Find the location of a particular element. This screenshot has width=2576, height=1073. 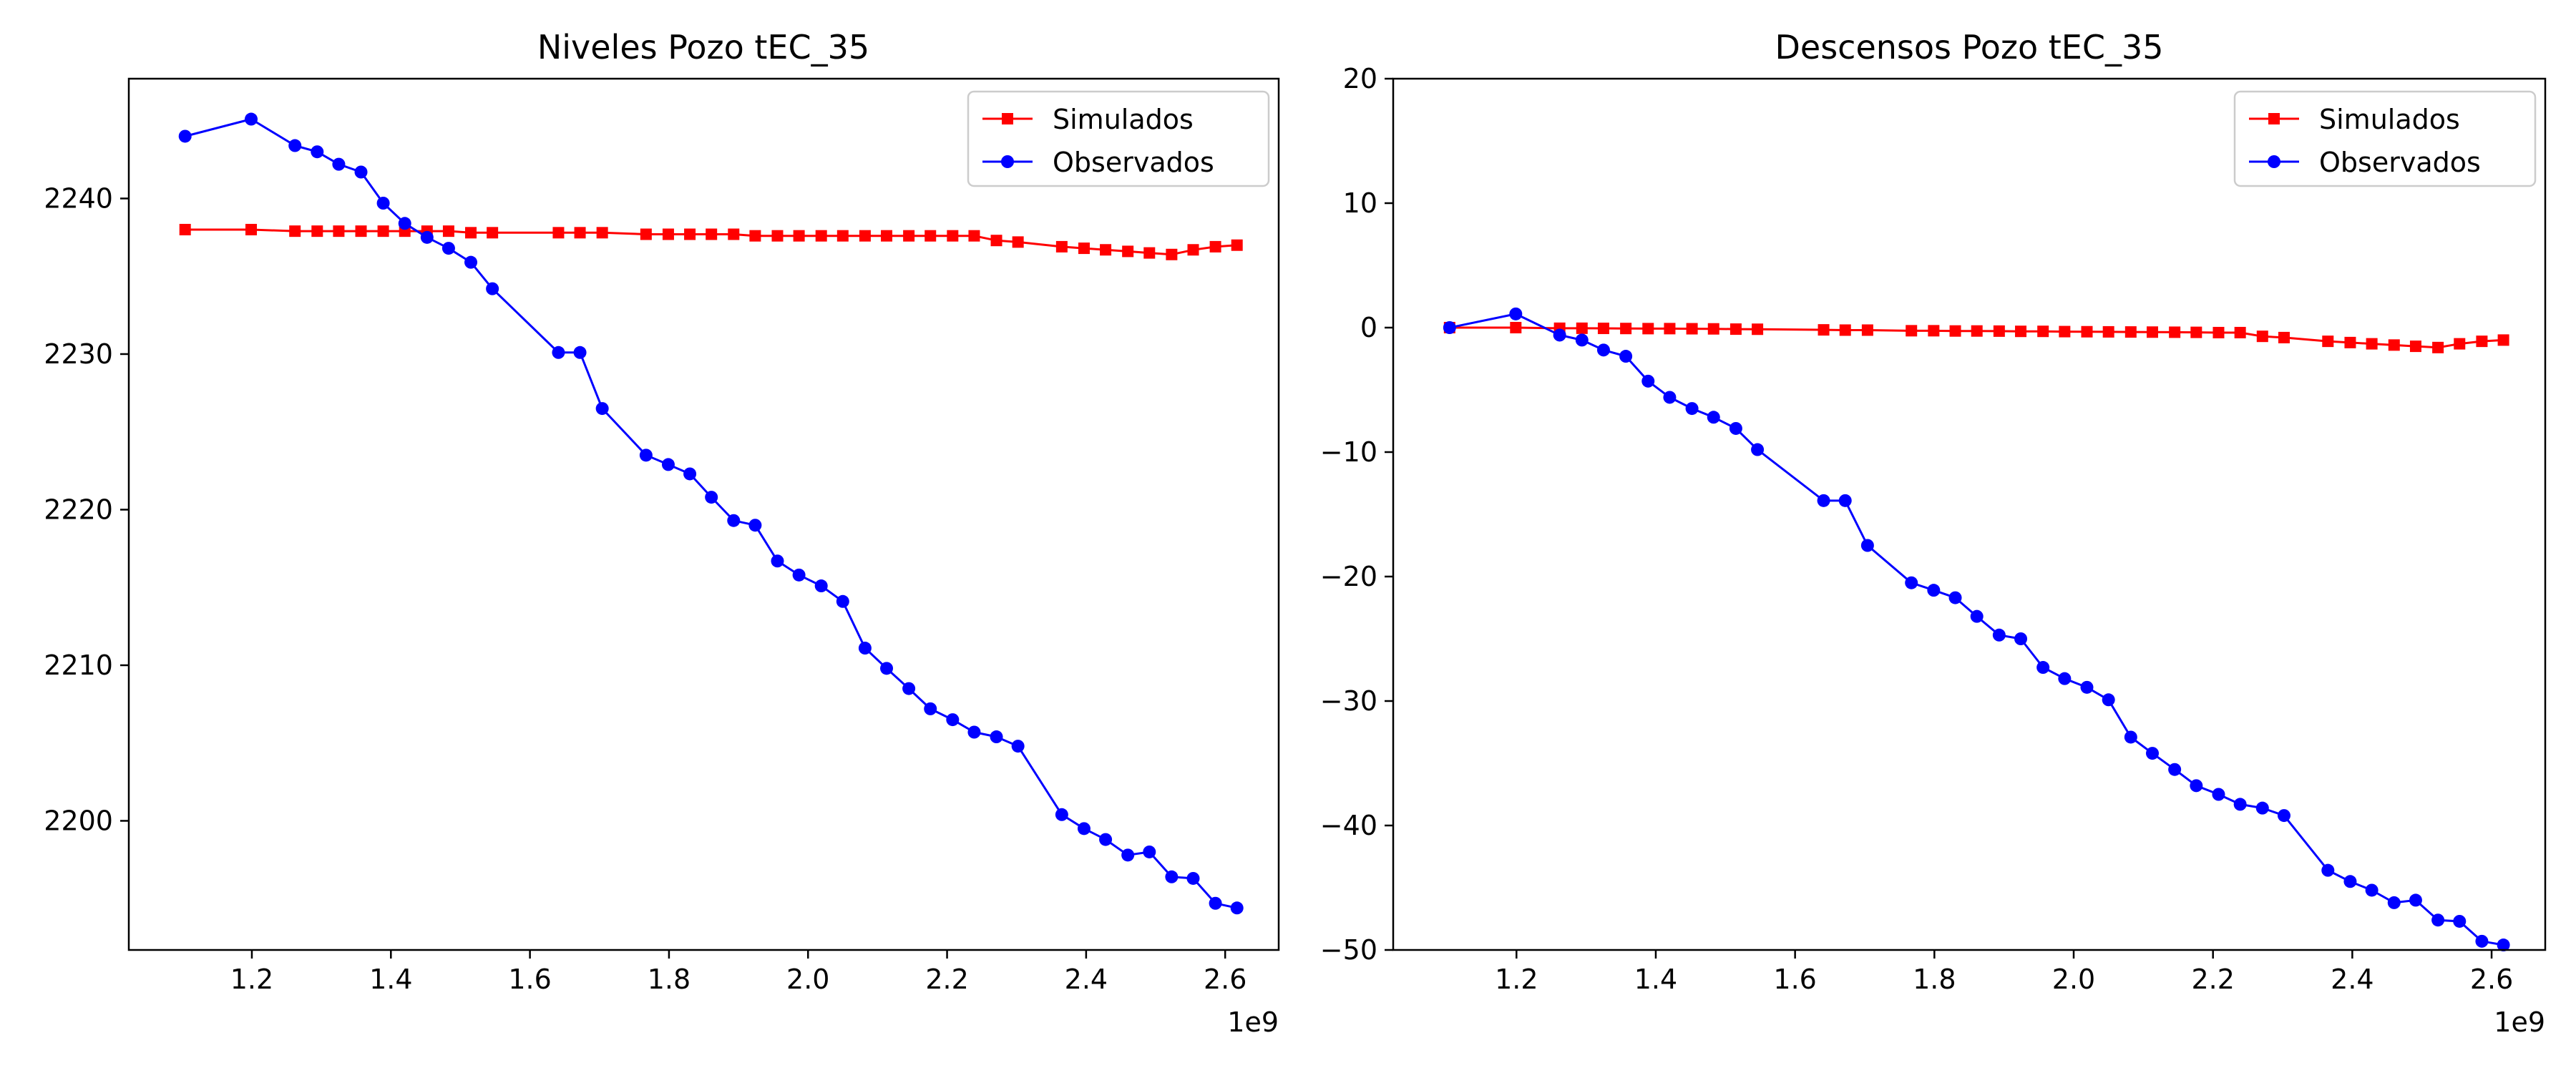

y-tick-label: −40 is located at coordinates (1348, 825).